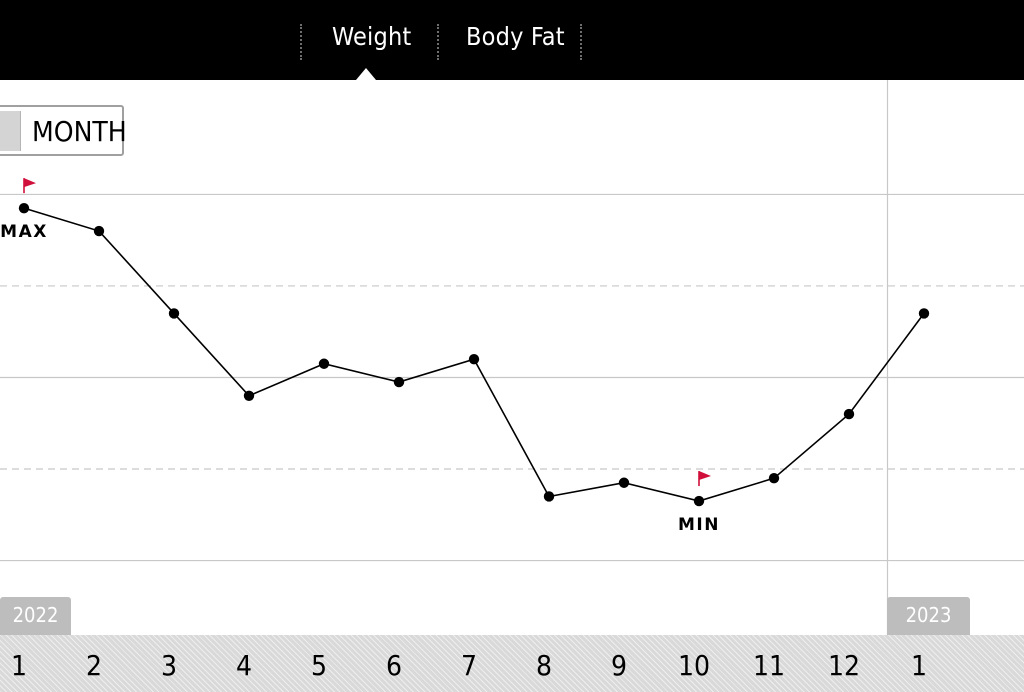 This screenshot has height=692, width=1024. What do you see at coordinates (94, 665) in the screenshot?
I see `x-tick-label: 2` at bounding box center [94, 665].